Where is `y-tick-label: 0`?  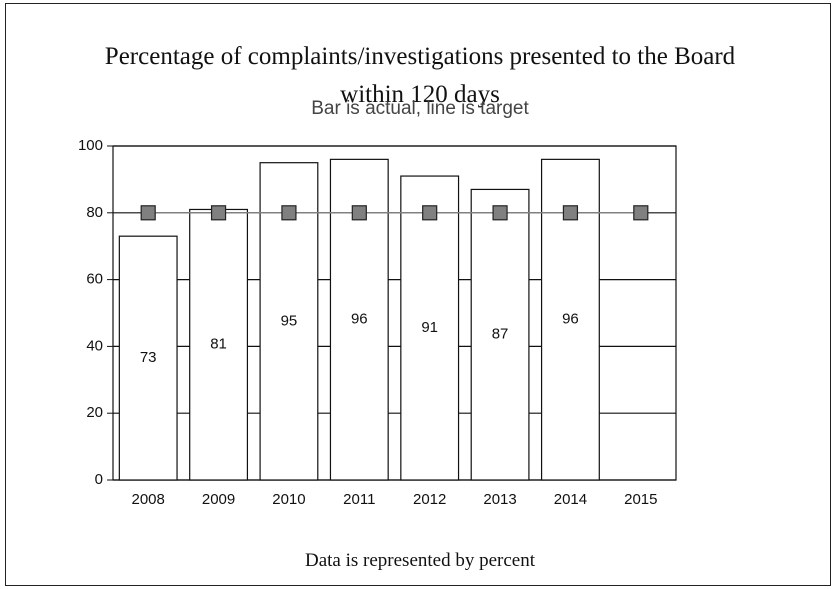 y-tick-label: 0 is located at coordinates (99, 479).